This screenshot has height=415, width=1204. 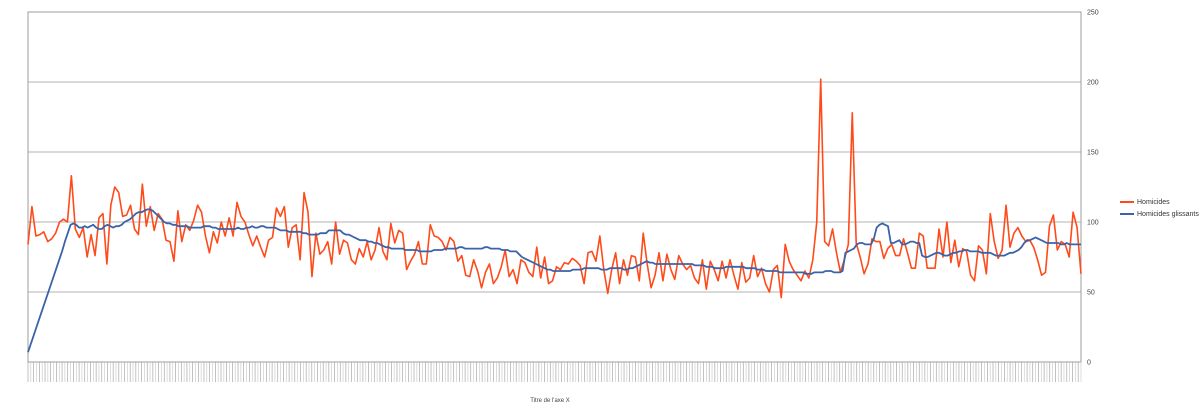 I want to click on y-tick-label: 250, so click(x=1093, y=13).